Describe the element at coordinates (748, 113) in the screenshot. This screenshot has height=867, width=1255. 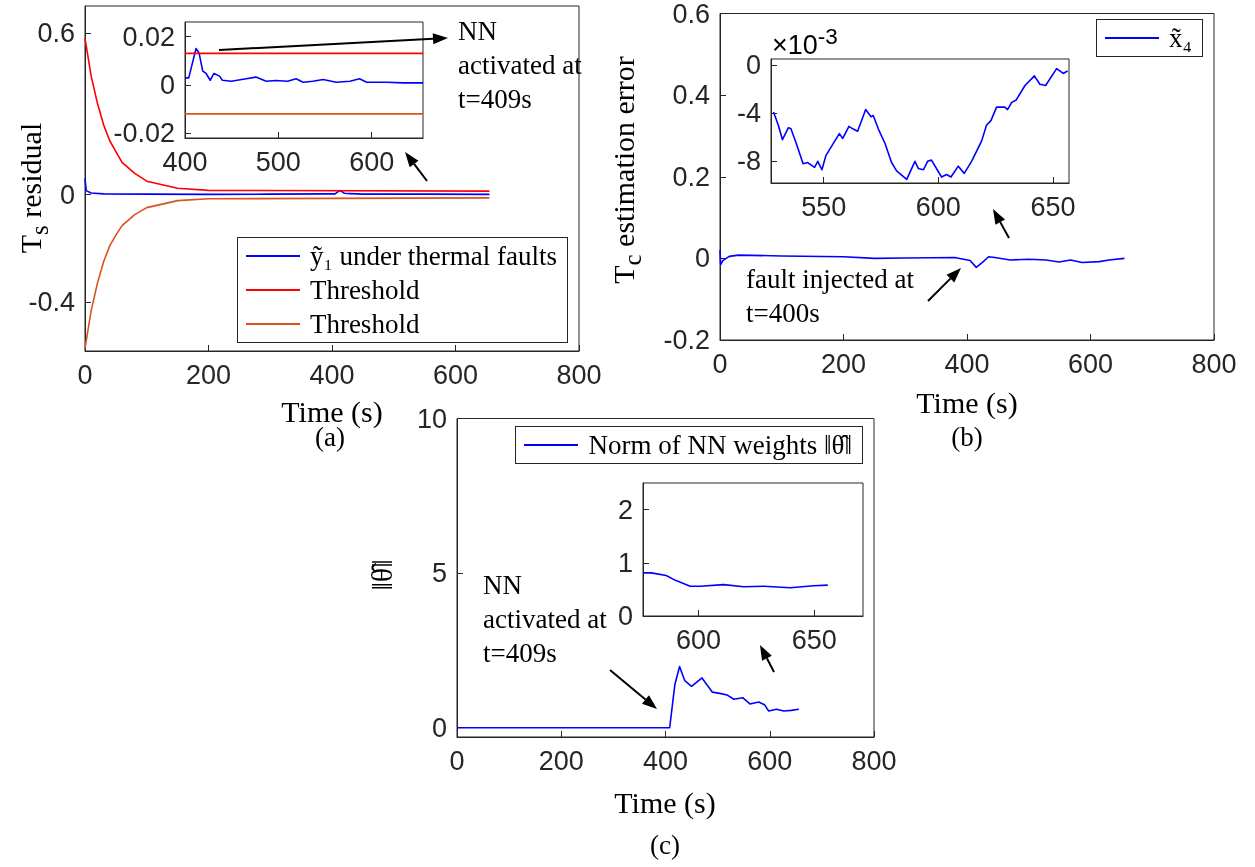
I see `y-tick-label: -4` at that location.